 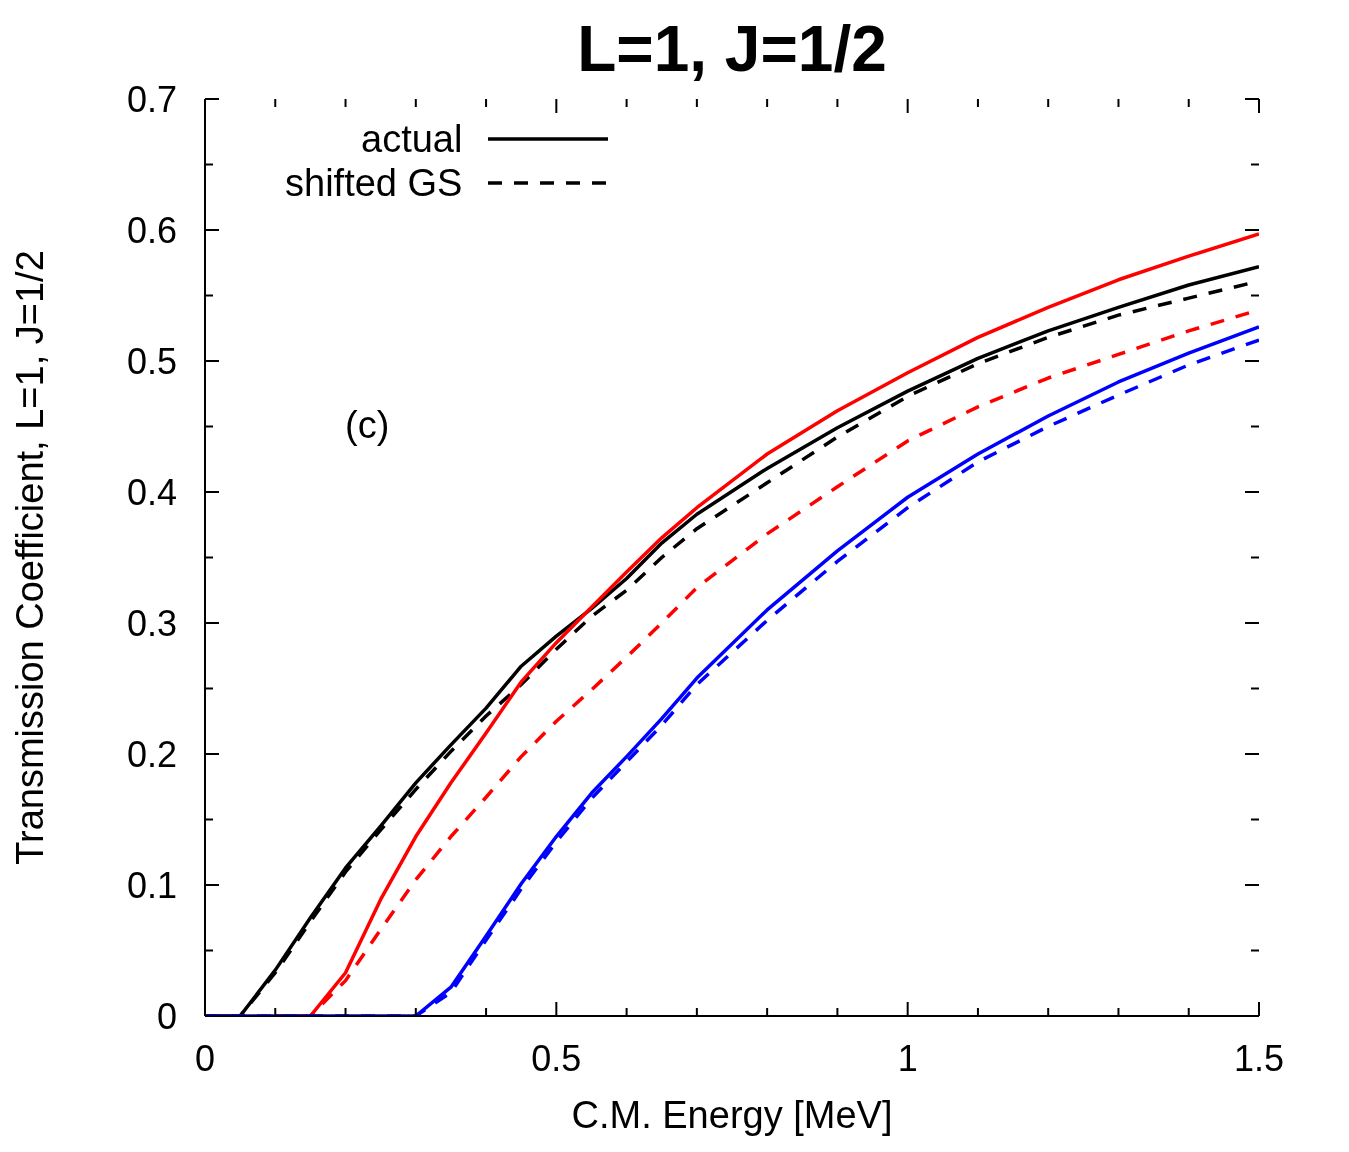 What do you see at coordinates (907, 1058) in the screenshot?
I see `x-tick-label: 1` at bounding box center [907, 1058].